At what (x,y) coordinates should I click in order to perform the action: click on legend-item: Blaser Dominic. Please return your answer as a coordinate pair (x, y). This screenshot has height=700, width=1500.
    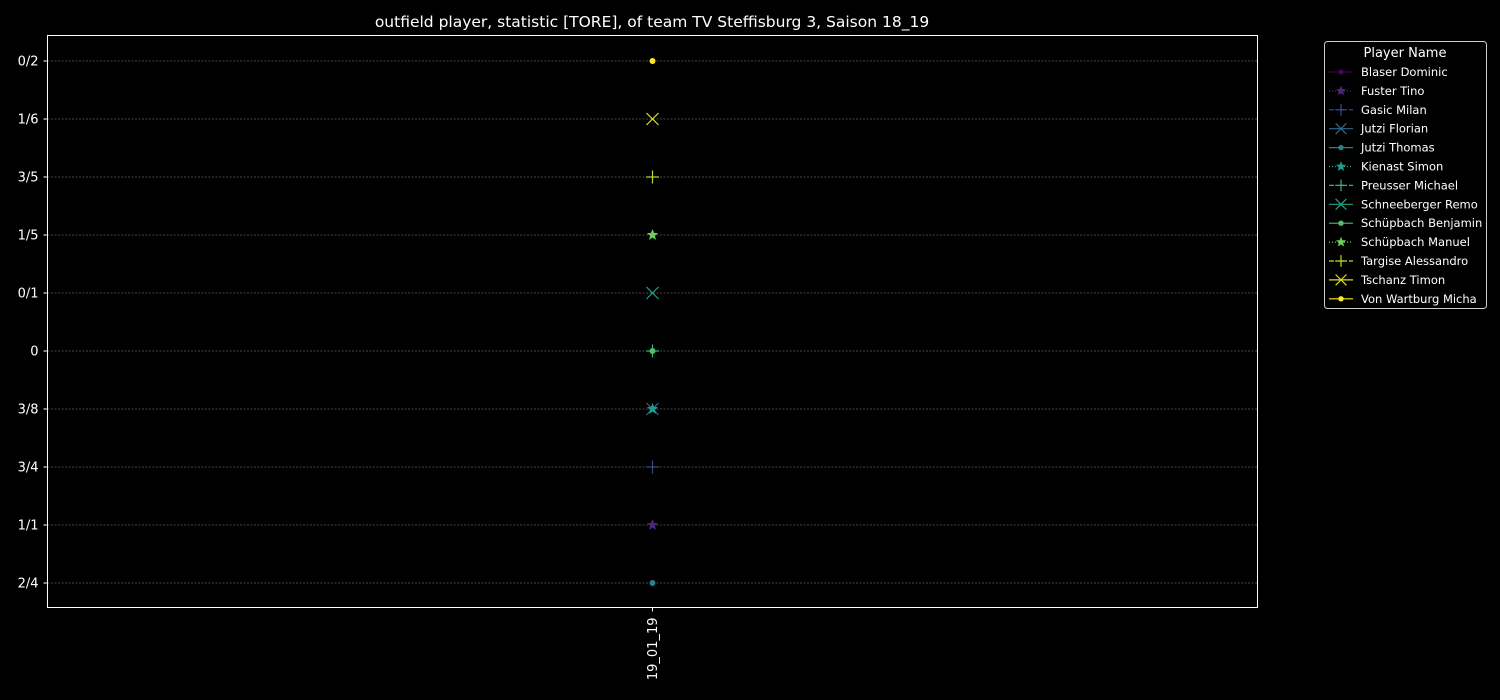
    Looking at the image, I should click on (1388, 72).